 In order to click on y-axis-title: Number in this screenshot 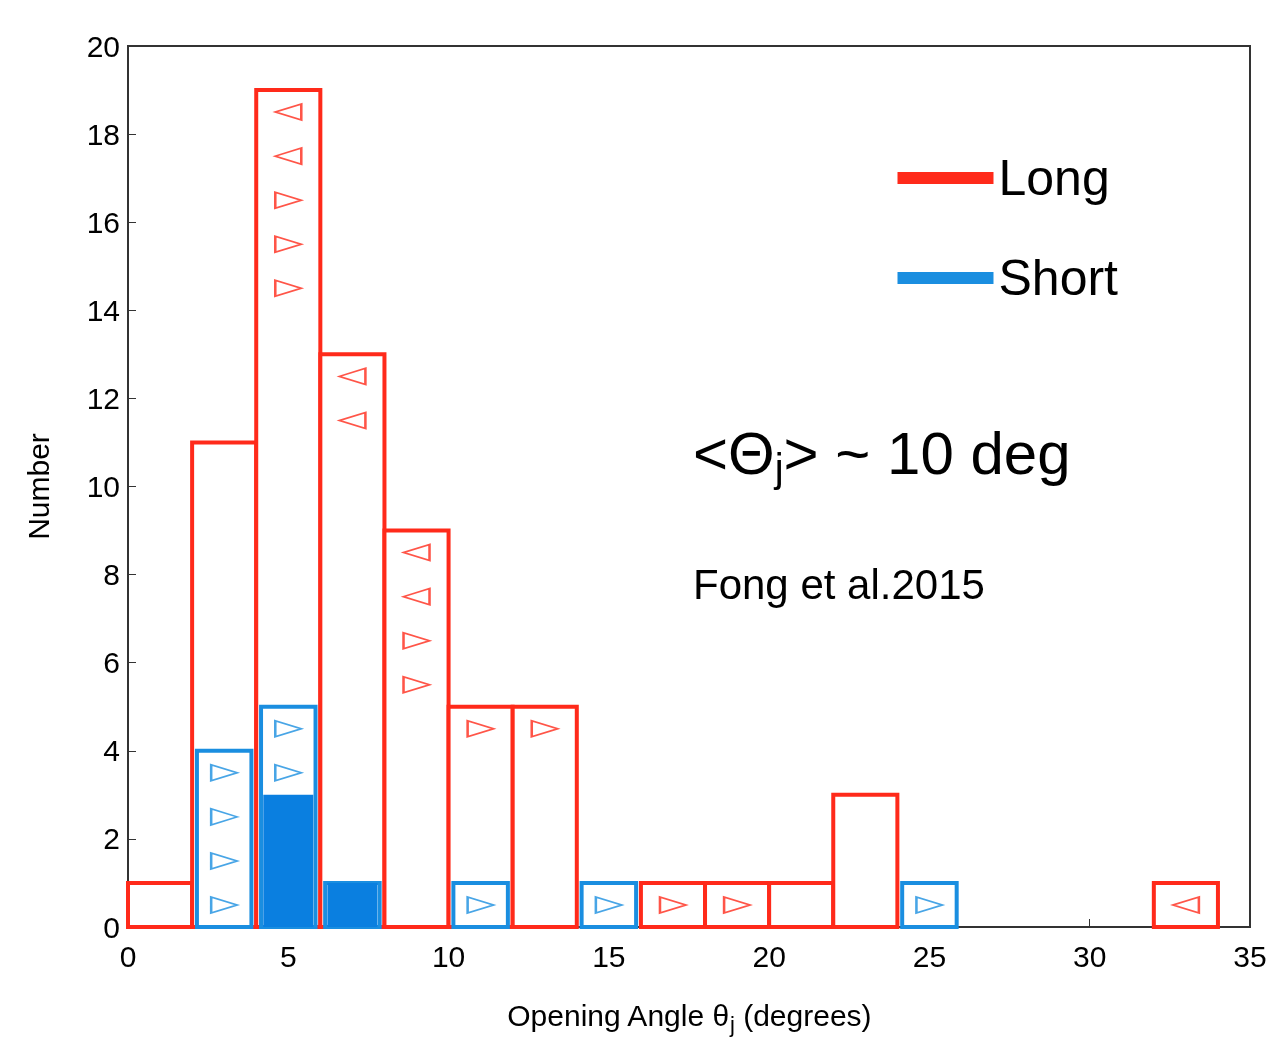, I will do `click(38, 486)`.